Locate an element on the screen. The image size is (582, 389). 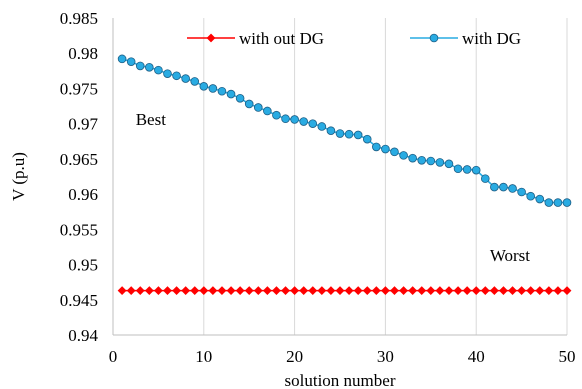
legend-label: with out DG is located at coordinates (281, 38).